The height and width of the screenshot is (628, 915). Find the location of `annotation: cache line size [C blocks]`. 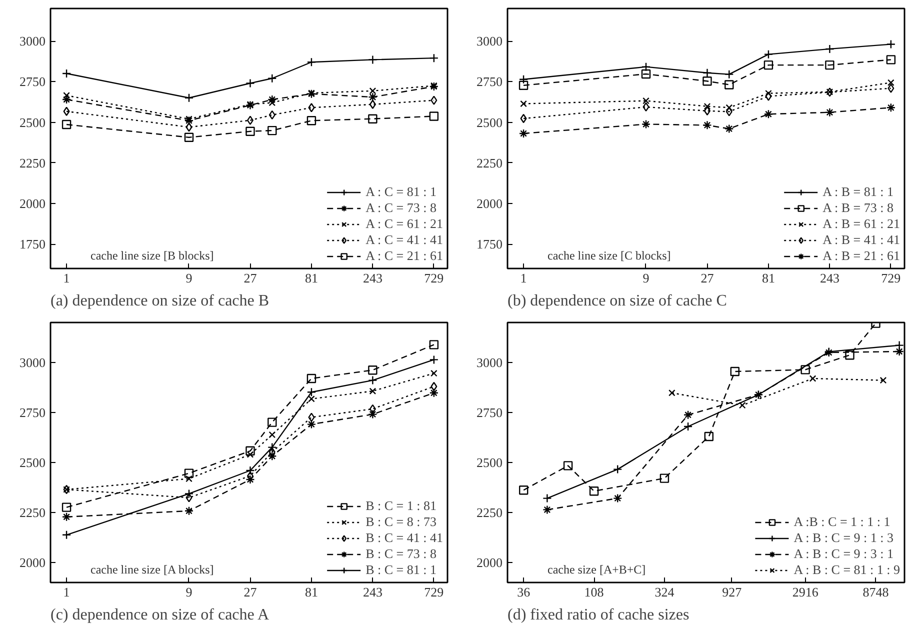

annotation: cache line size [C blocks] is located at coordinates (609, 255).